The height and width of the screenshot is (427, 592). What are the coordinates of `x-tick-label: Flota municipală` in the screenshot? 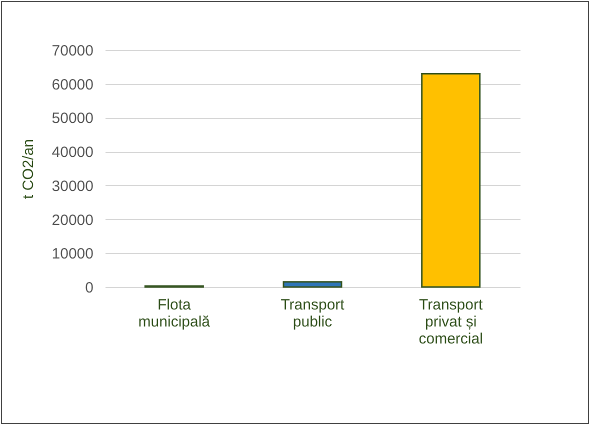 It's located at (174, 313).